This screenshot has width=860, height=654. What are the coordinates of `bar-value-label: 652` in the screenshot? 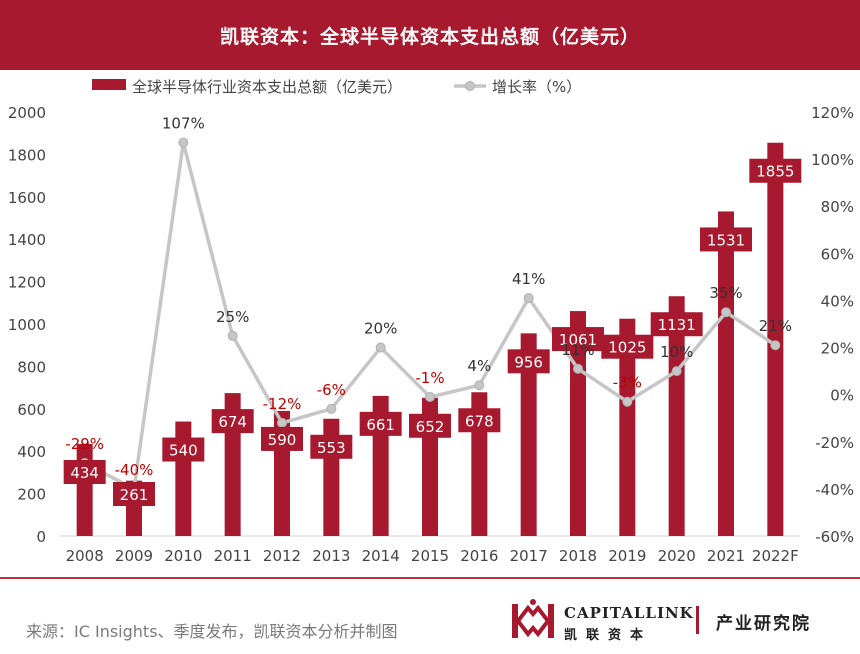 It's located at (430, 427).